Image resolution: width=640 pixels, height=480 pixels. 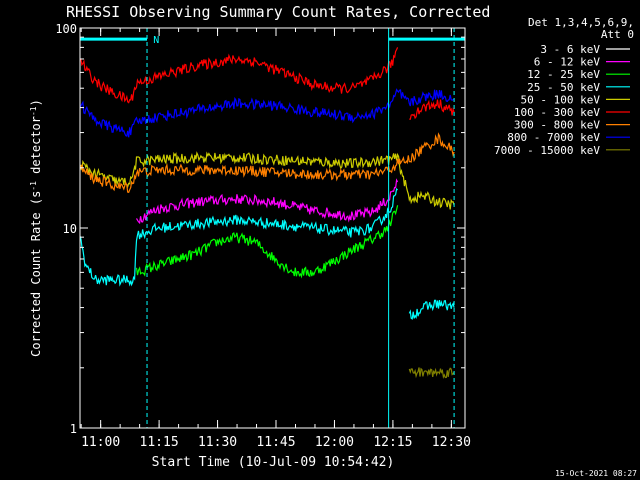 I want to click on x-axis-label: Start Time (10-Jul-09 10:54:42), so click(x=273, y=462).